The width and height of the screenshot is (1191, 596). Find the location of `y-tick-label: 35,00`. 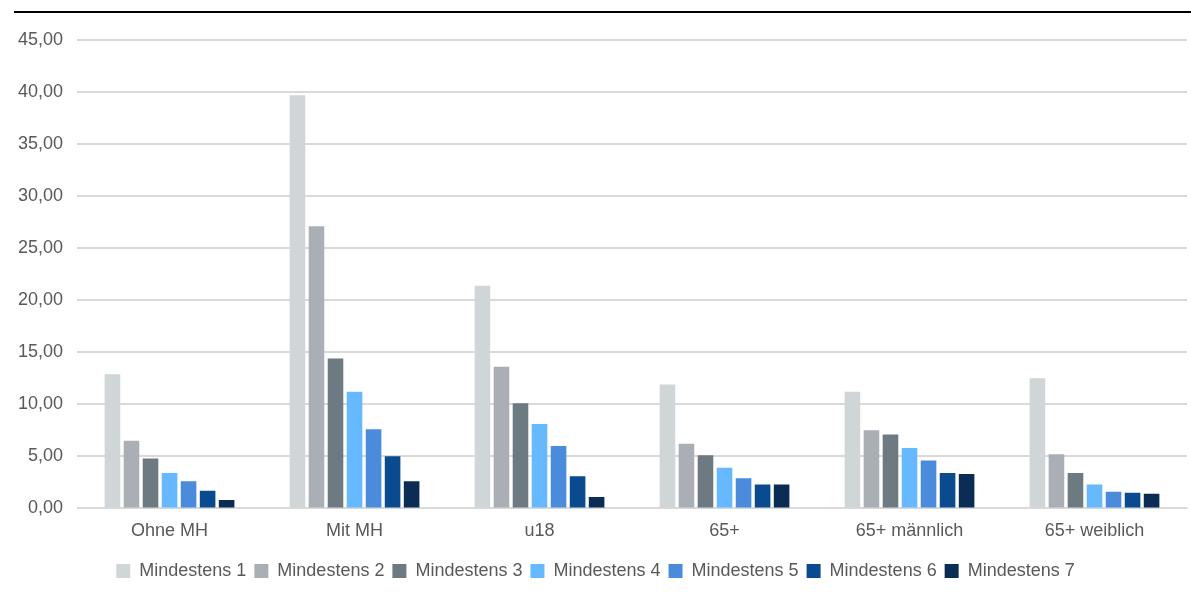

y-tick-label: 35,00 is located at coordinates (41, 143).